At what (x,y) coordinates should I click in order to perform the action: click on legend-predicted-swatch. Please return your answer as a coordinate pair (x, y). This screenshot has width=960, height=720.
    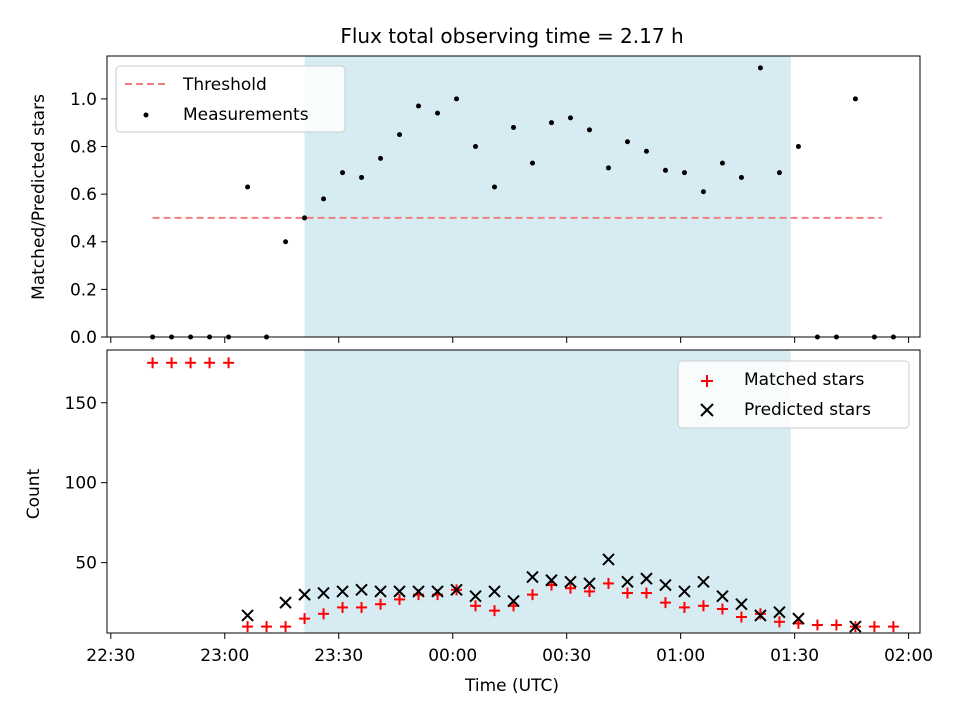
    Looking at the image, I should click on (707, 410).